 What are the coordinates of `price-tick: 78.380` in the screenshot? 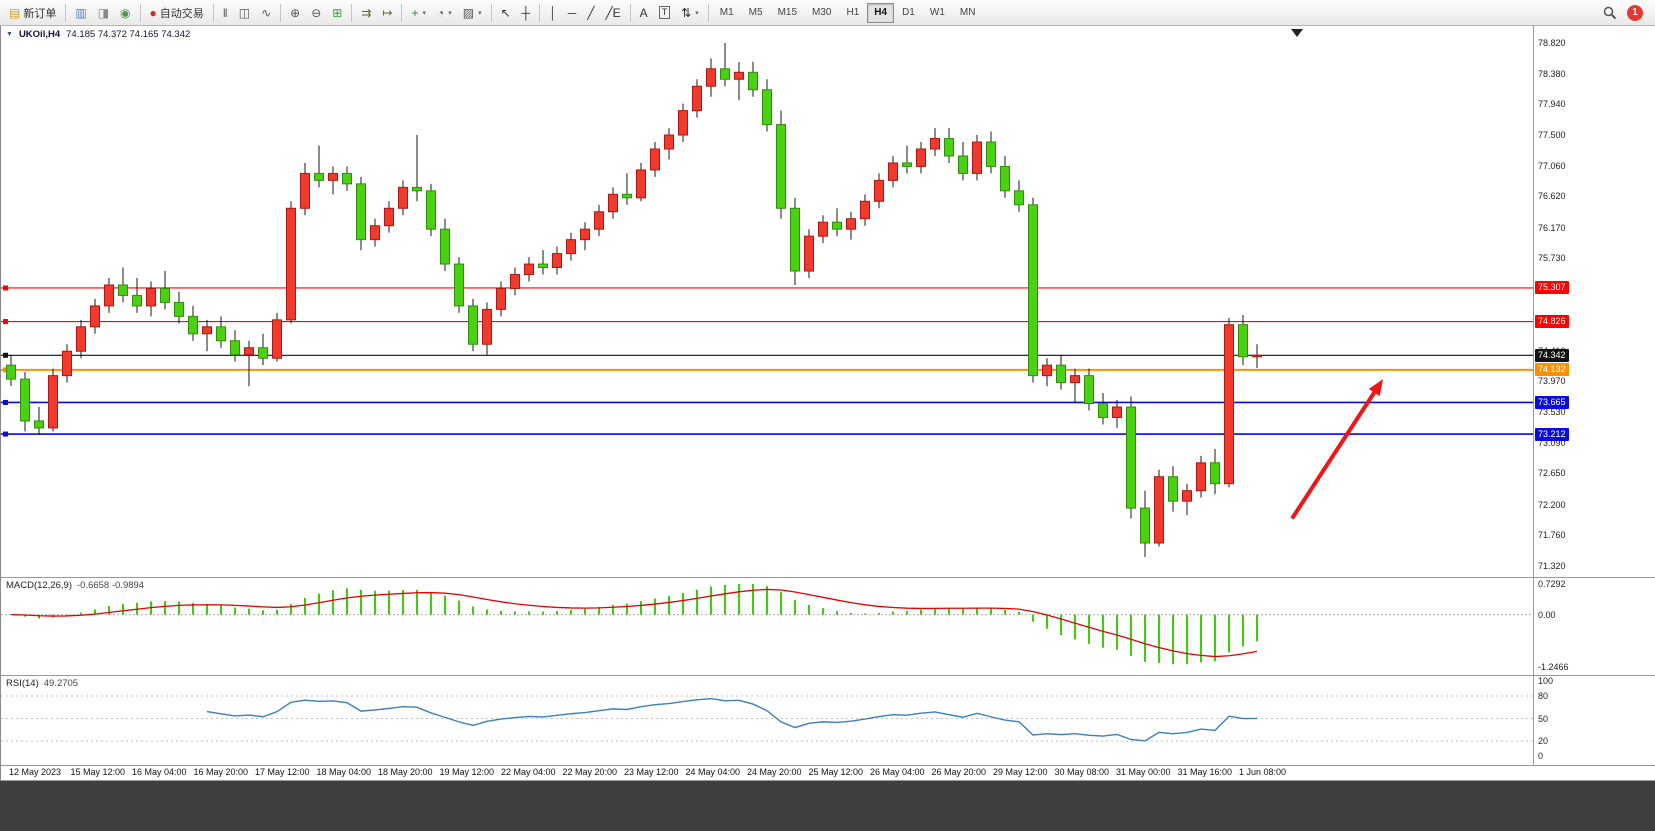 It's located at (1552, 73).